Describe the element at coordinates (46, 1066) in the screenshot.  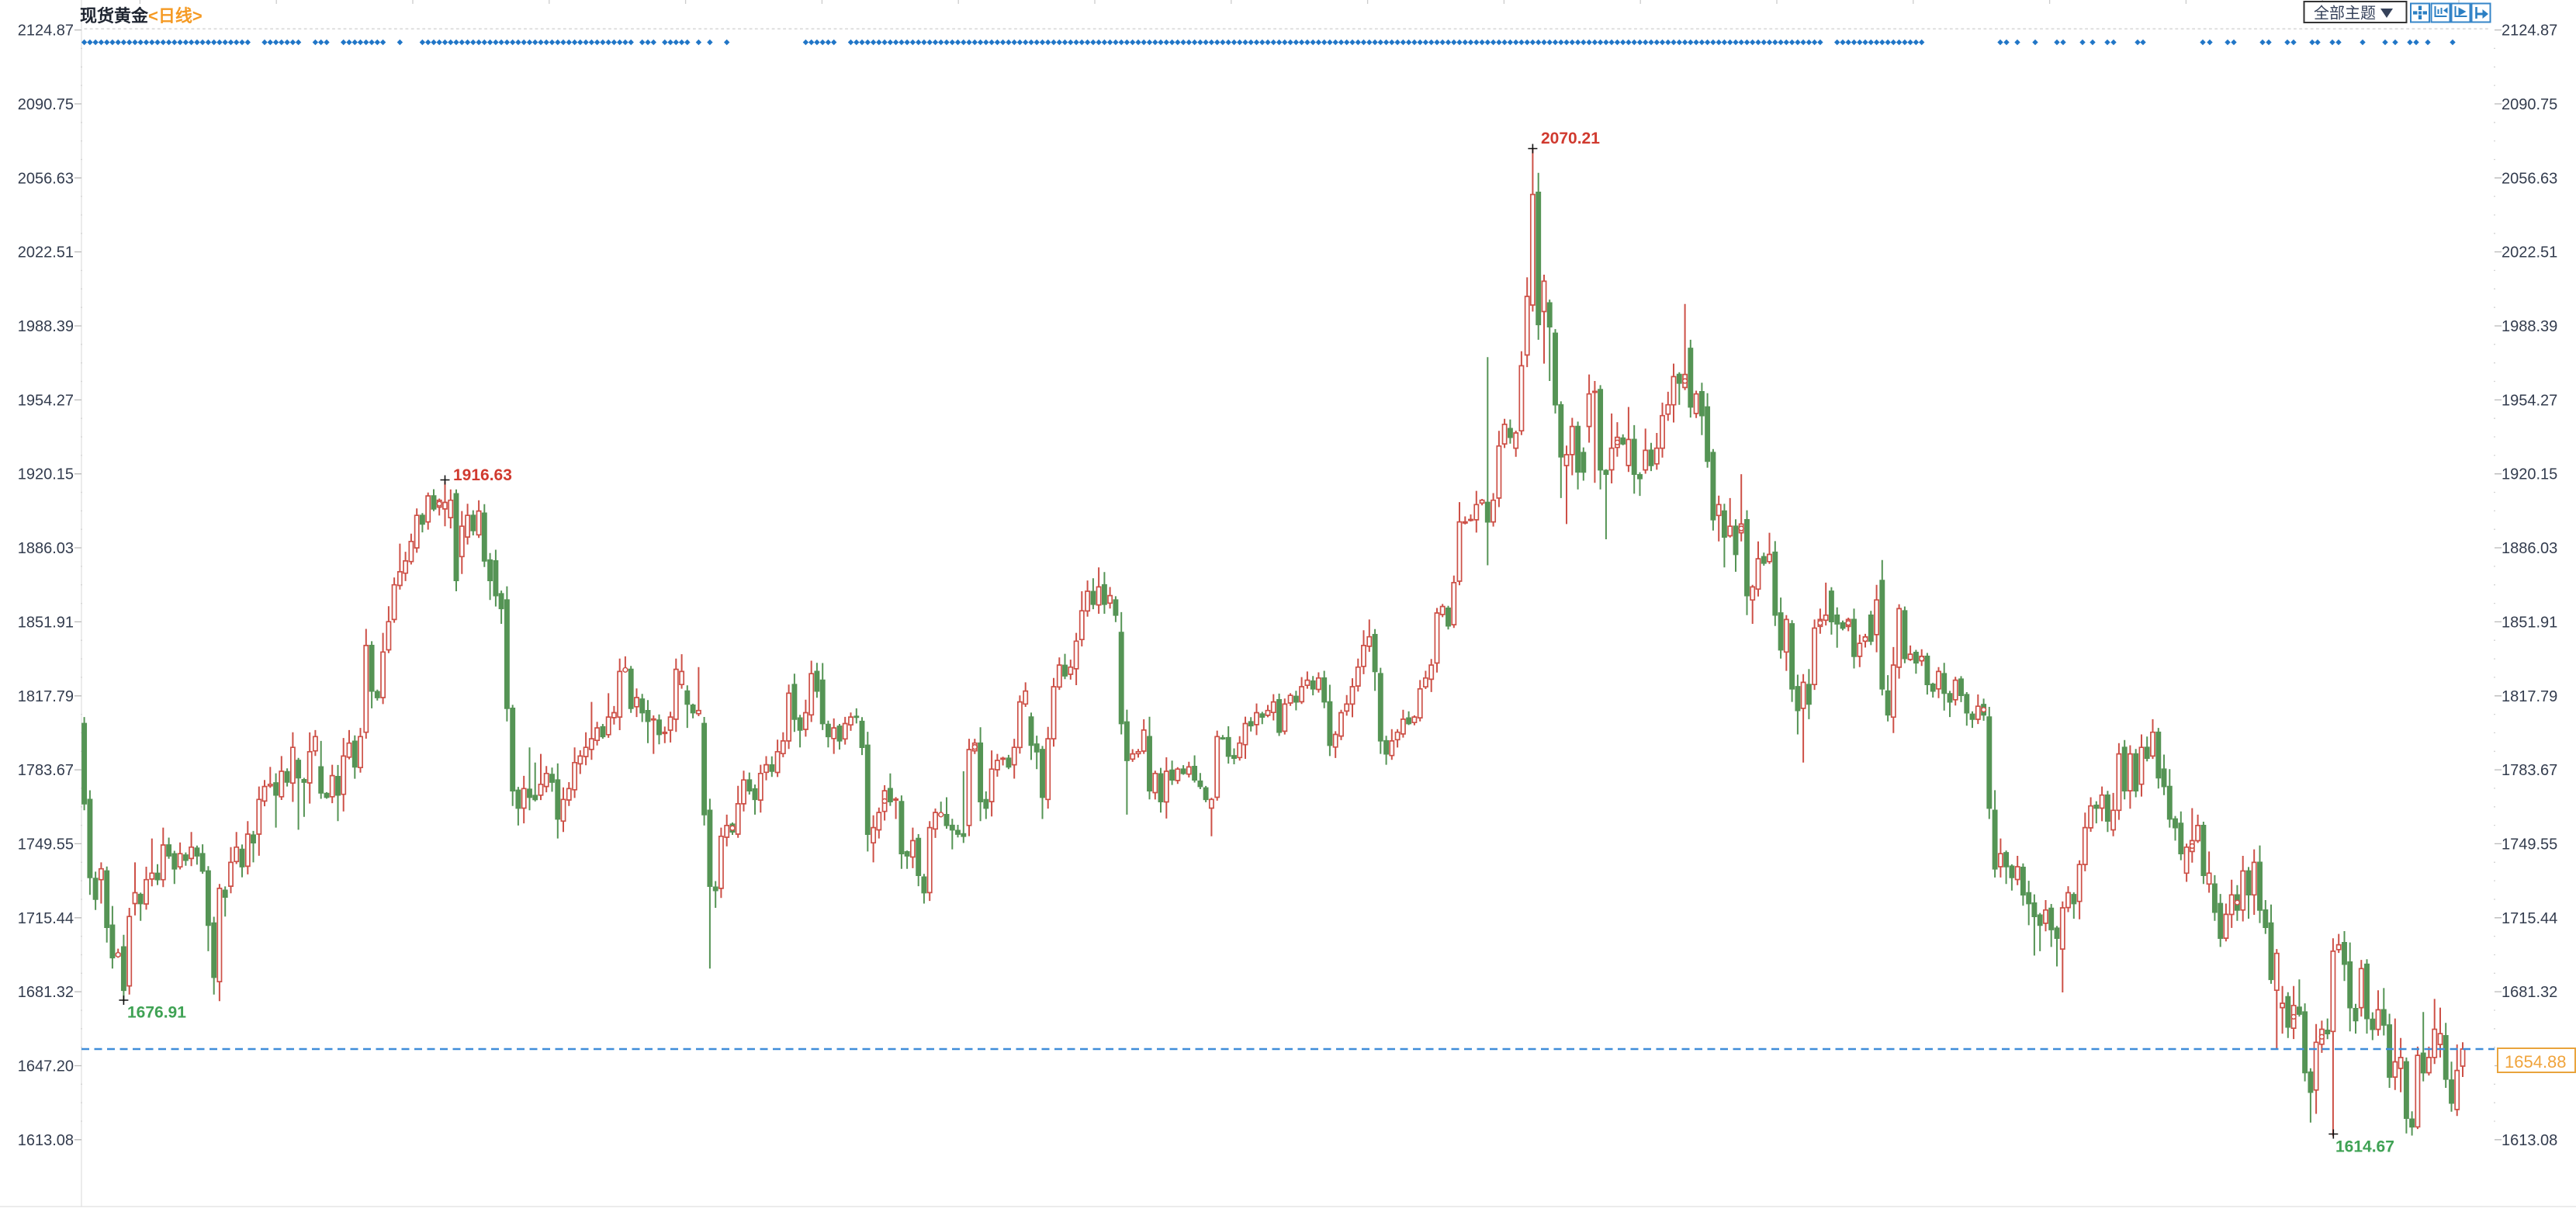
I see `svg-text: 1647.20` at that location.